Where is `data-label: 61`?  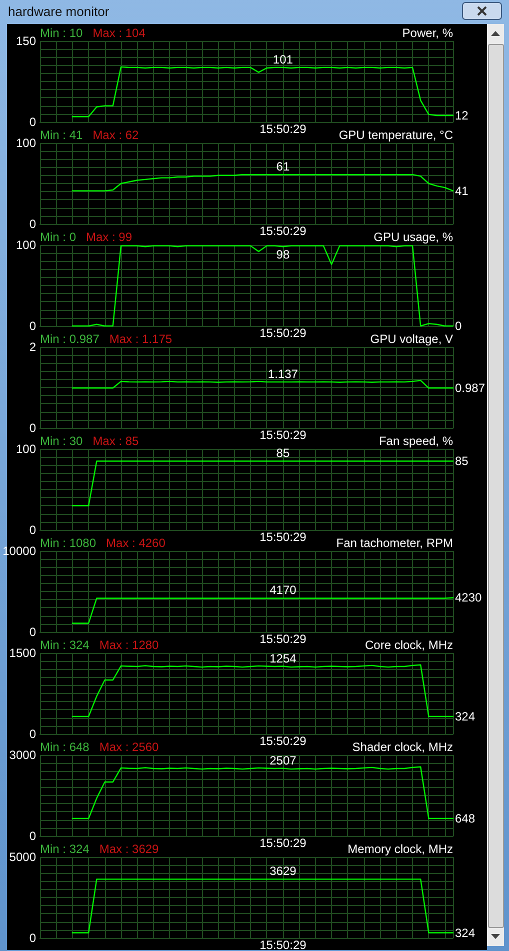
data-label: 61 is located at coordinates (283, 167).